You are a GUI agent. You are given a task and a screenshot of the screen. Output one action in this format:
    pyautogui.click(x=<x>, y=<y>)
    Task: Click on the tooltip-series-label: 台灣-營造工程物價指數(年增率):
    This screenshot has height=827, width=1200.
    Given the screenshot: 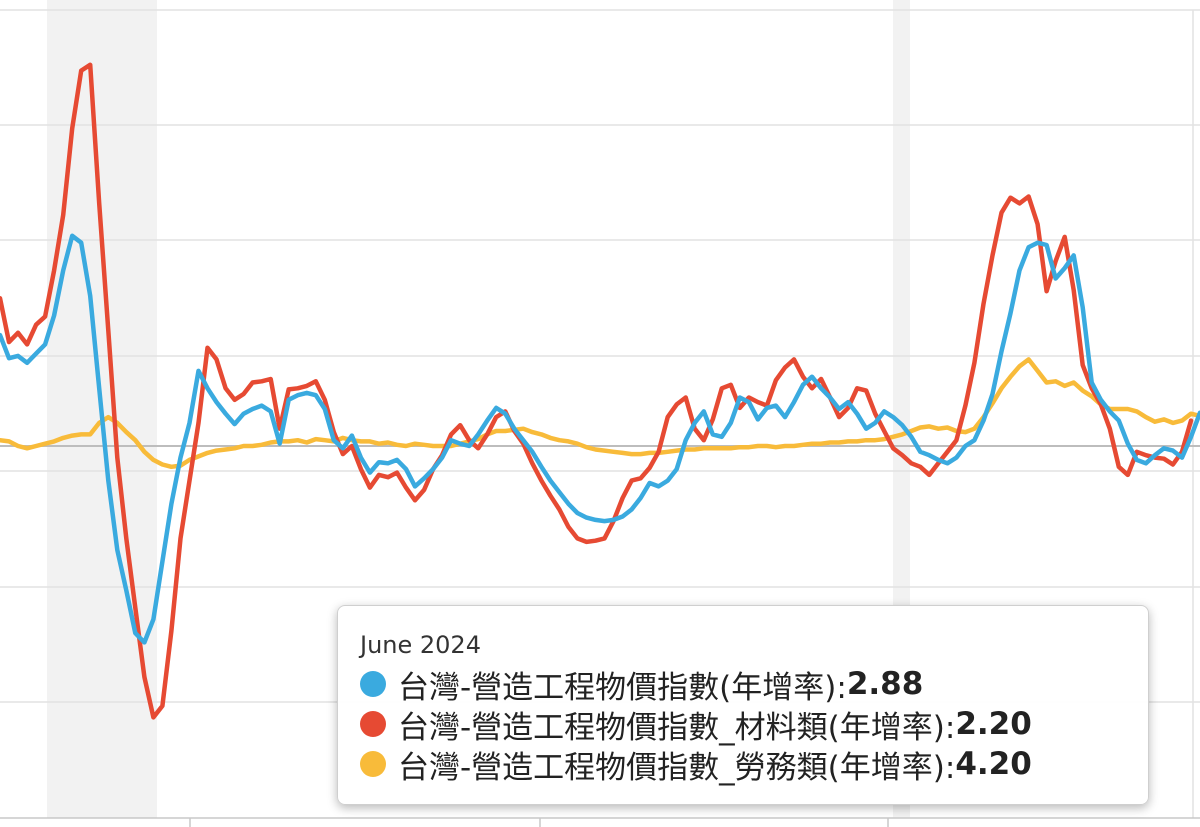 What is the action you would take?
    pyautogui.click(x=622, y=687)
    